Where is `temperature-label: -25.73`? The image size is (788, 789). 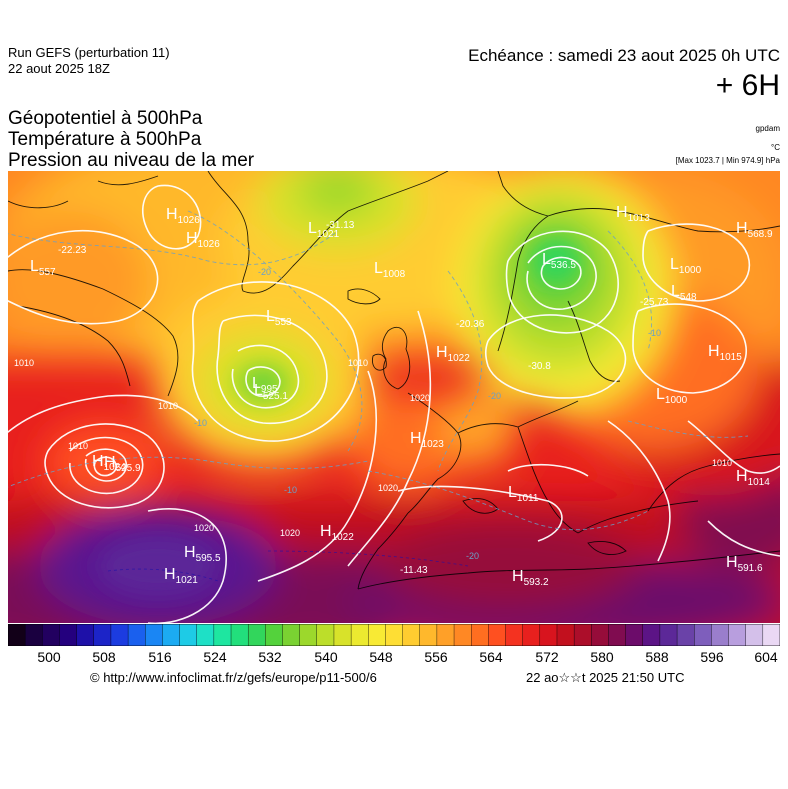 temperature-label: -25.73 is located at coordinates (654, 302).